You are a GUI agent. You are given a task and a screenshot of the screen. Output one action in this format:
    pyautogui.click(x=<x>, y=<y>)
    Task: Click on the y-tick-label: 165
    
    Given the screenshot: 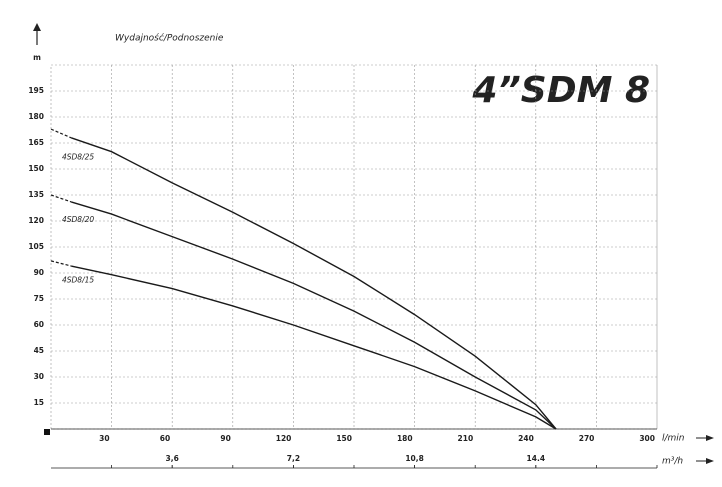 What is the action you would take?
    pyautogui.click(x=36, y=142)
    